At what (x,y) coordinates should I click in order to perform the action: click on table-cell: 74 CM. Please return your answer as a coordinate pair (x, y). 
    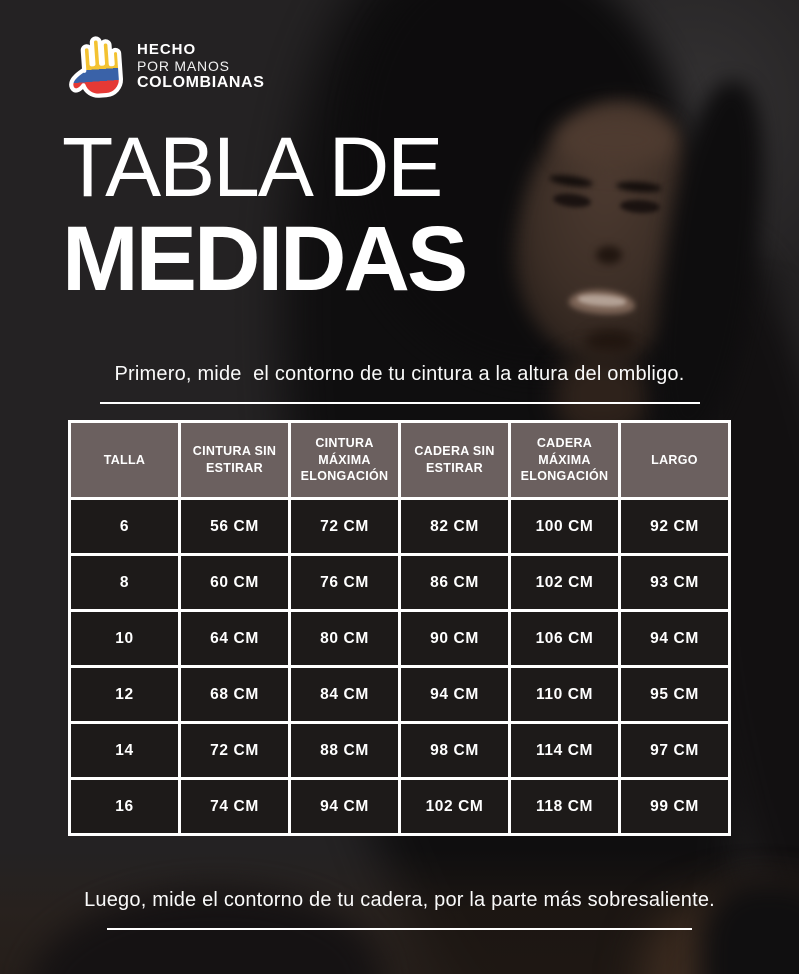
    Looking at the image, I should click on (234, 806).